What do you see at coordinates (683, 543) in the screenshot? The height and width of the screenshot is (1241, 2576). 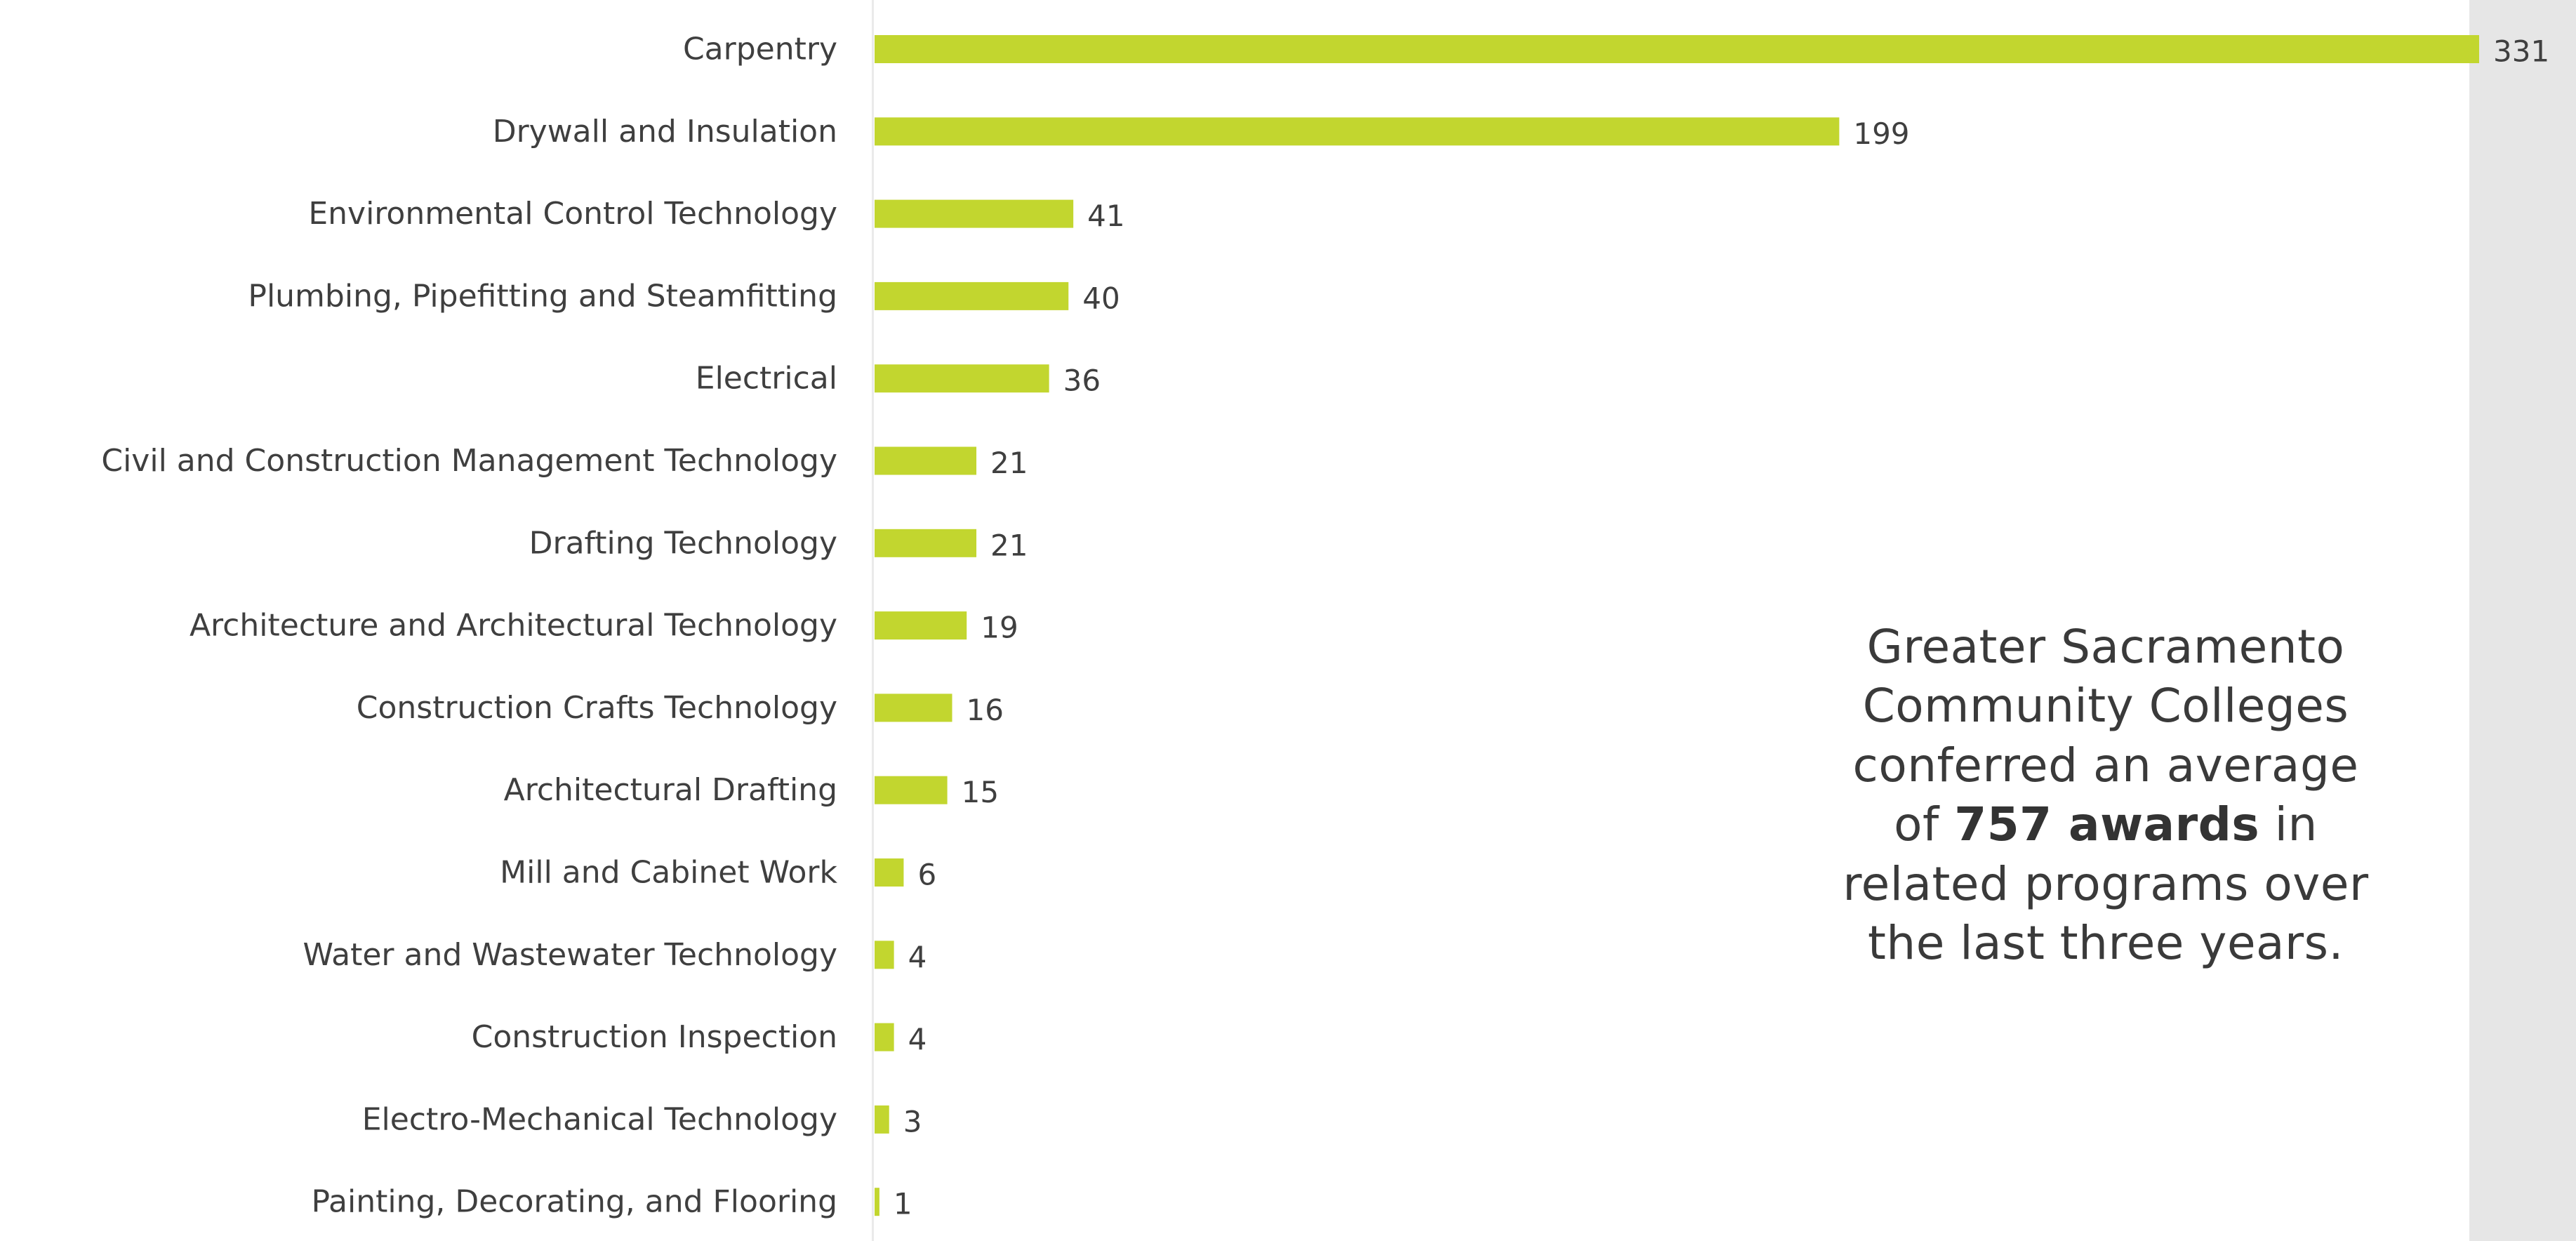 I see `category-label: Drafting Technology` at bounding box center [683, 543].